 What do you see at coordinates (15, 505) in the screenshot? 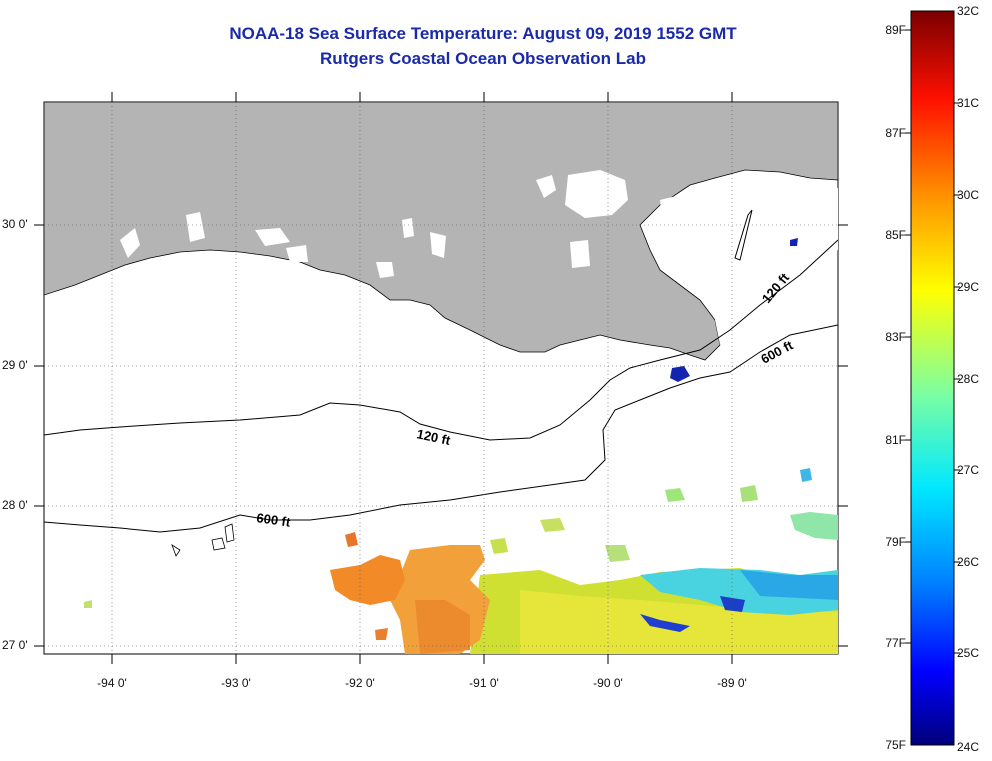
I see `lat-label-28n: 28 0'` at bounding box center [15, 505].